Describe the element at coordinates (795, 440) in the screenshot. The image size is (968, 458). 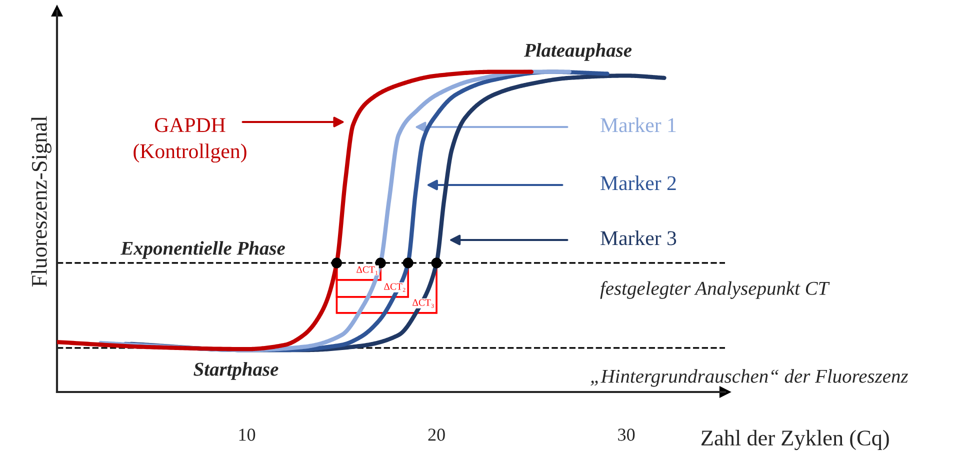
I see `x-axis-title: Zahl der Zyklen (Cq)` at that location.